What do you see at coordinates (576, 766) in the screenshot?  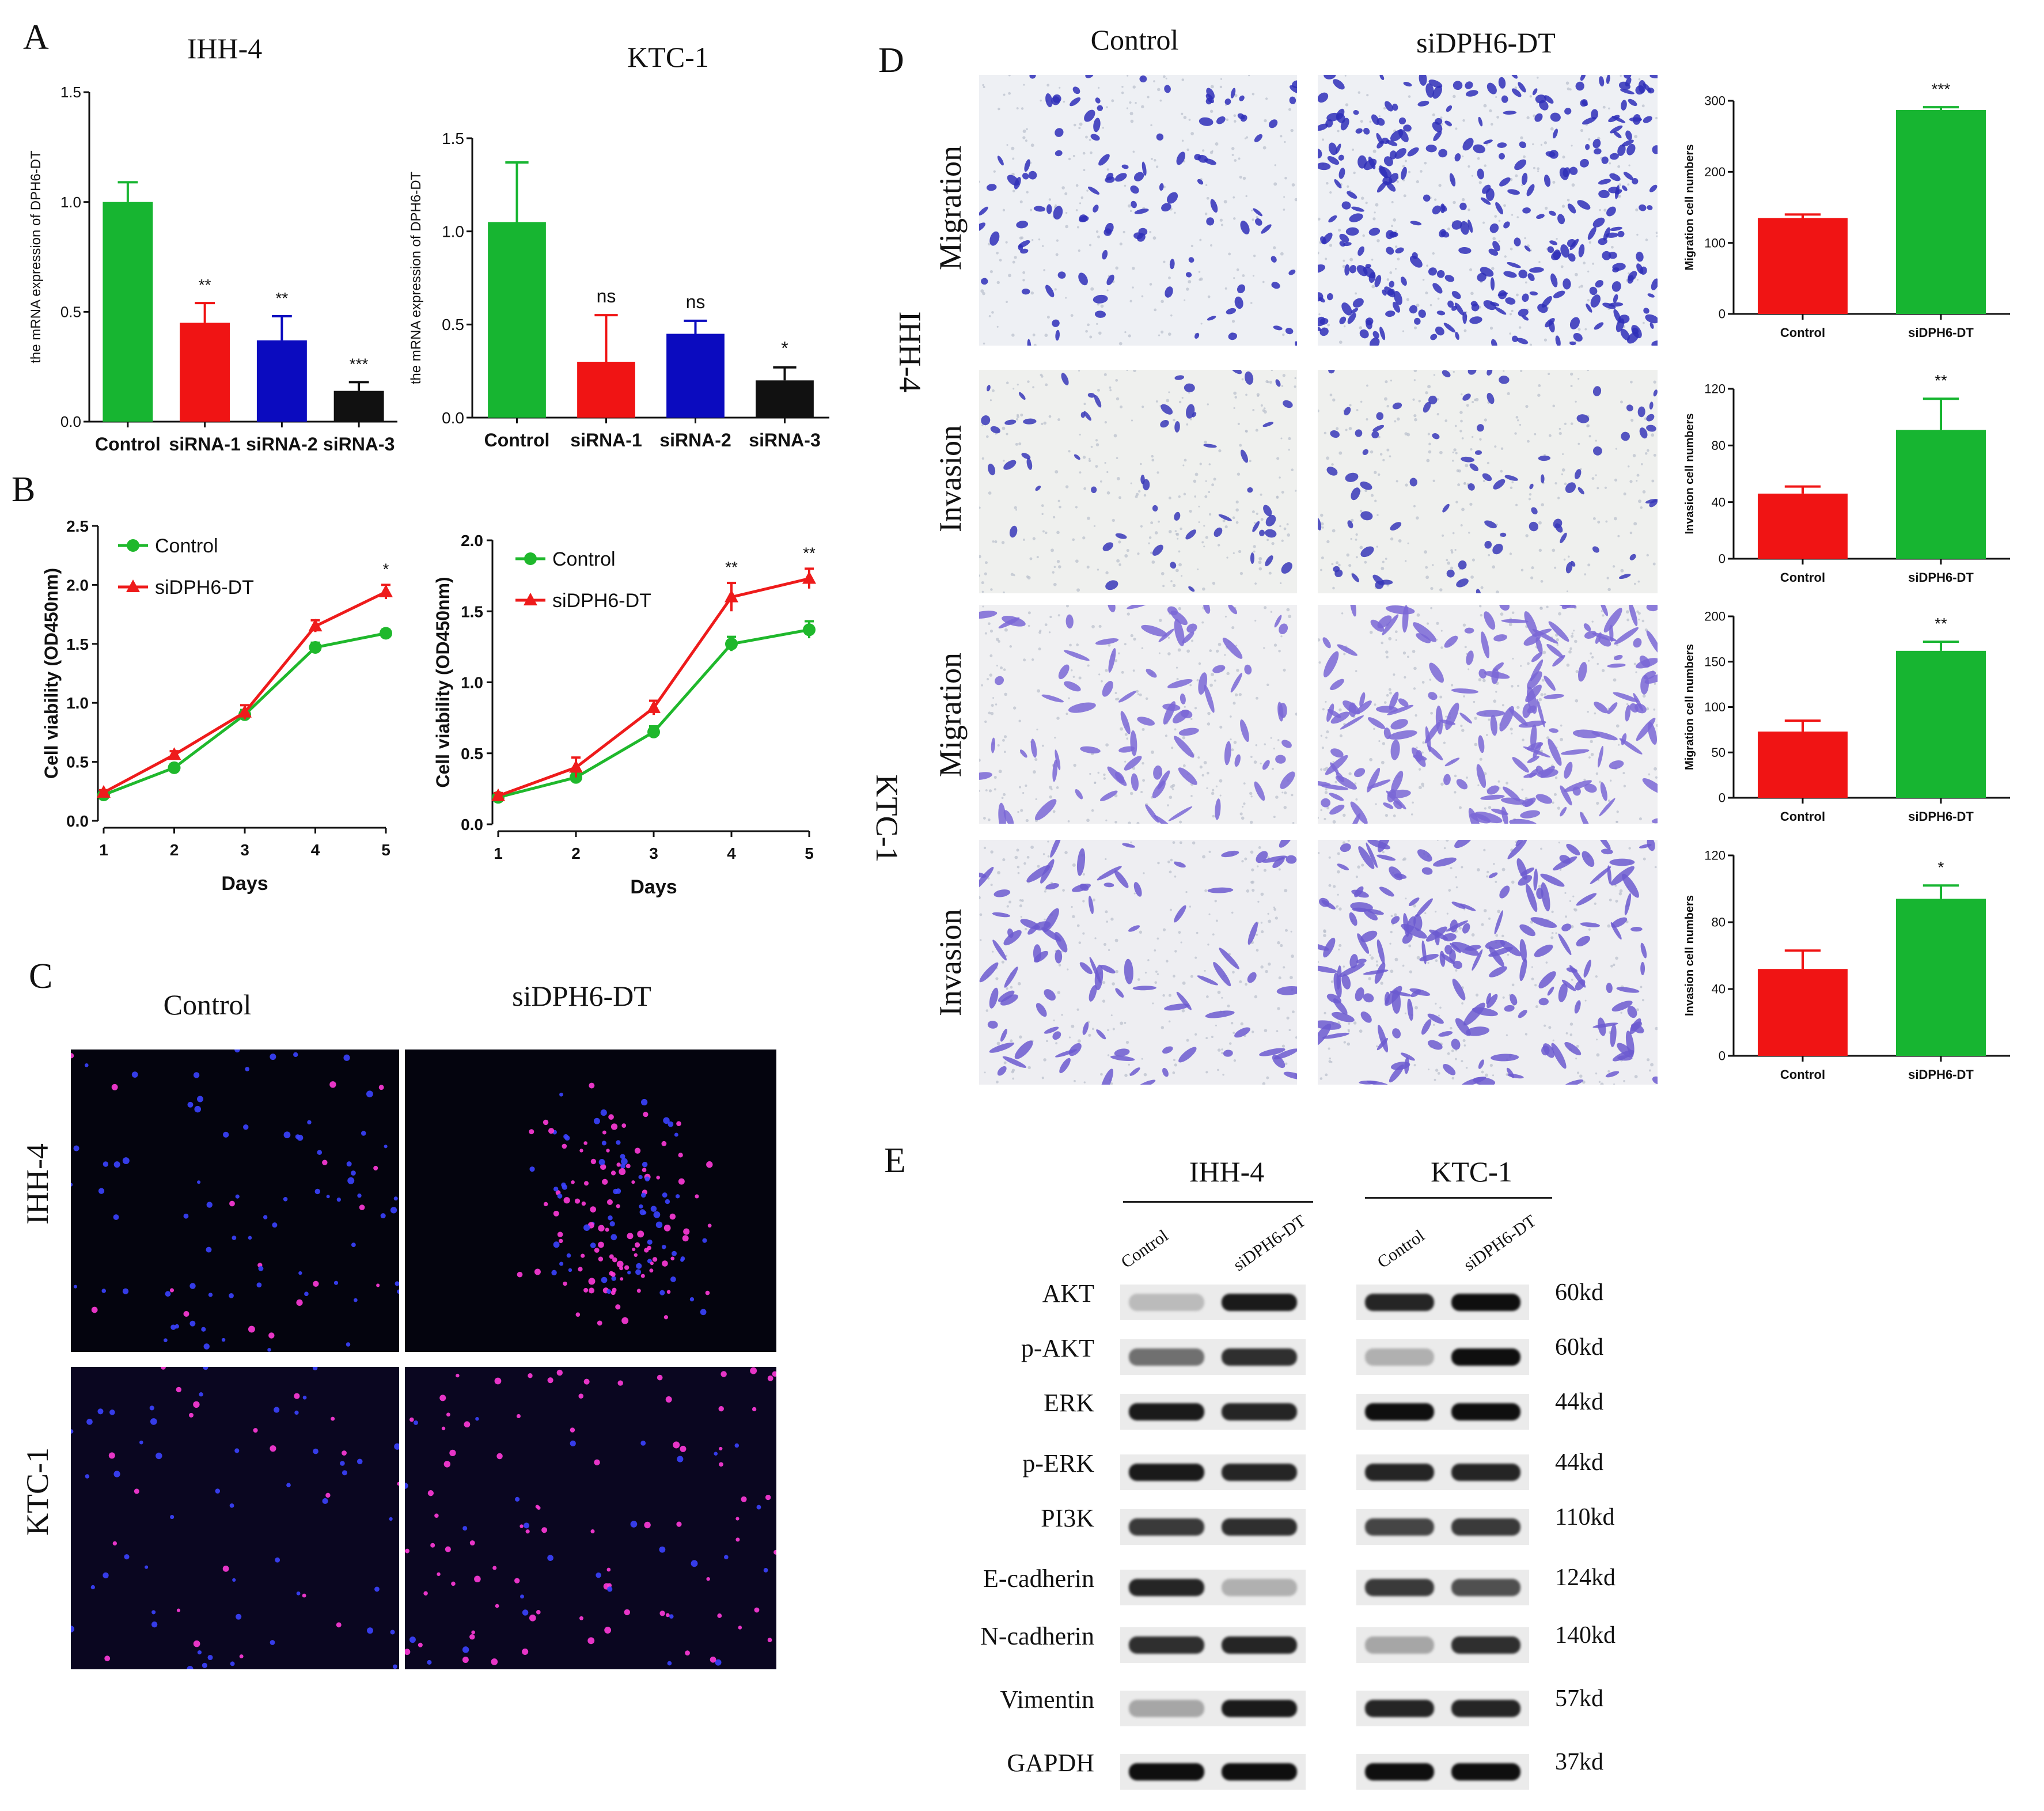 I see `data-point` at bounding box center [576, 766].